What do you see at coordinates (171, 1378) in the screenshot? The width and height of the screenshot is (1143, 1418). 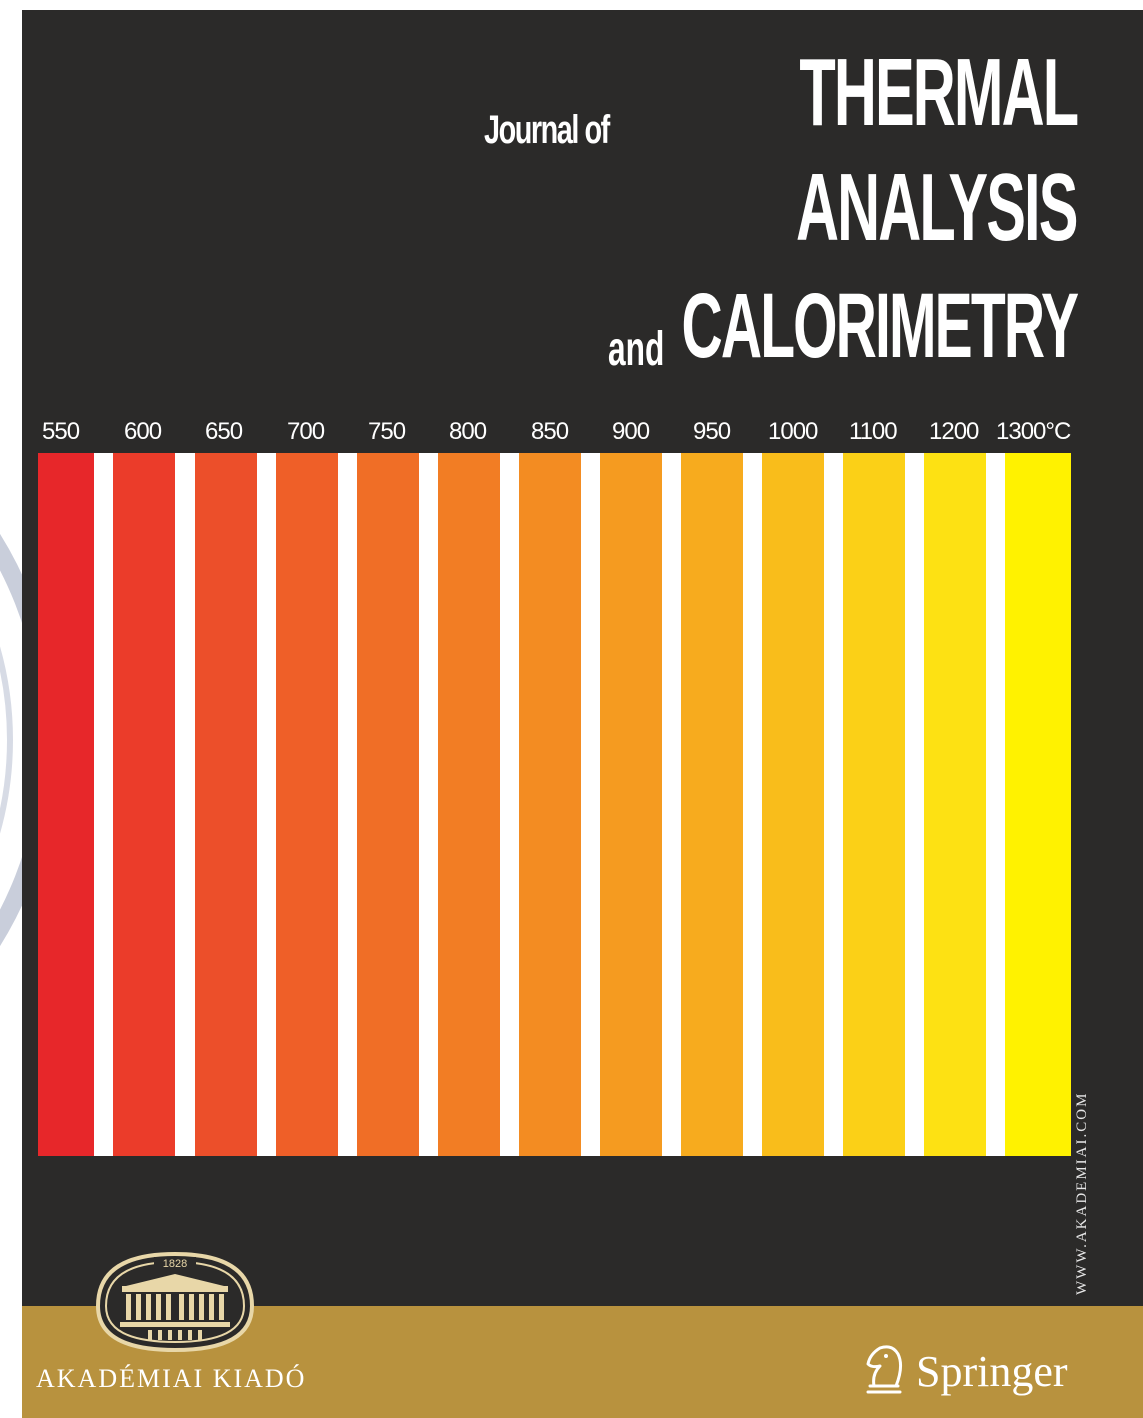 I see `akademiai-kiado-name: AKADÉMIAI KIADÓ` at bounding box center [171, 1378].